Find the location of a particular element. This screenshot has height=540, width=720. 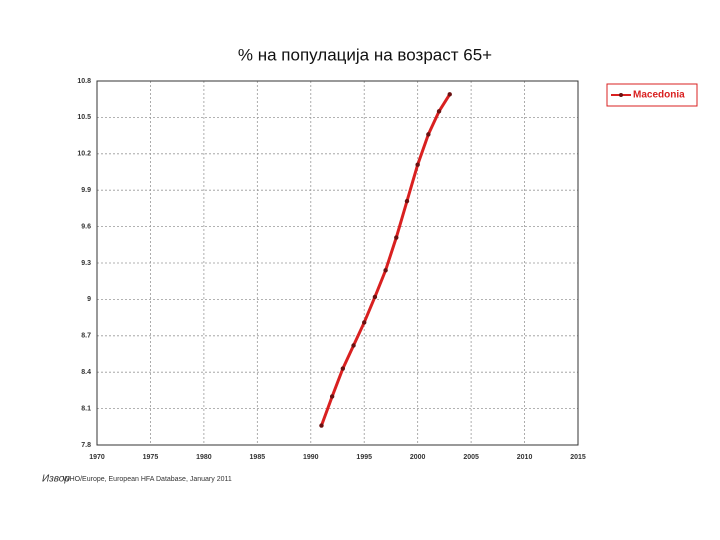

x-tick-label: 1980 is located at coordinates (204, 457).